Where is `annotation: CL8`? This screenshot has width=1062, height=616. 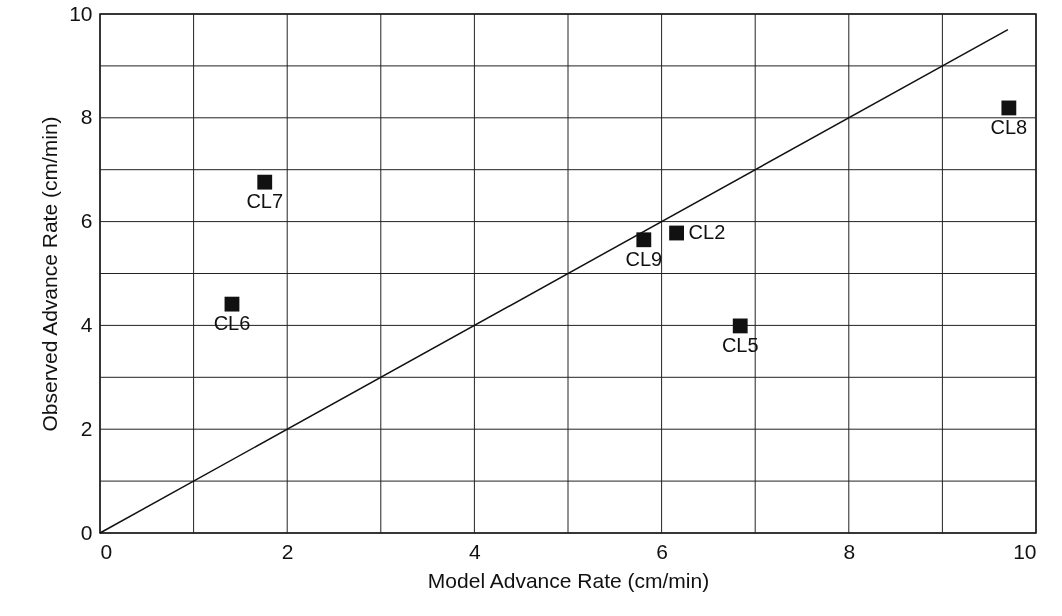 annotation: CL8 is located at coordinates (1009, 126).